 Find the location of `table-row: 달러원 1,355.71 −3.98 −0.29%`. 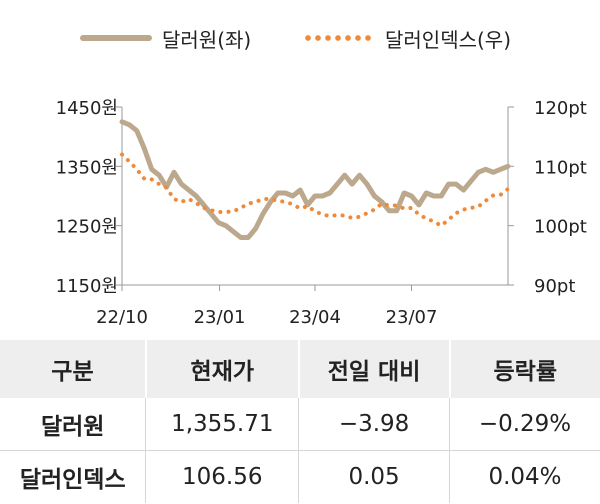

table-row: 달러원 1,355.71 −3.98 −0.29% is located at coordinates (300, 424).